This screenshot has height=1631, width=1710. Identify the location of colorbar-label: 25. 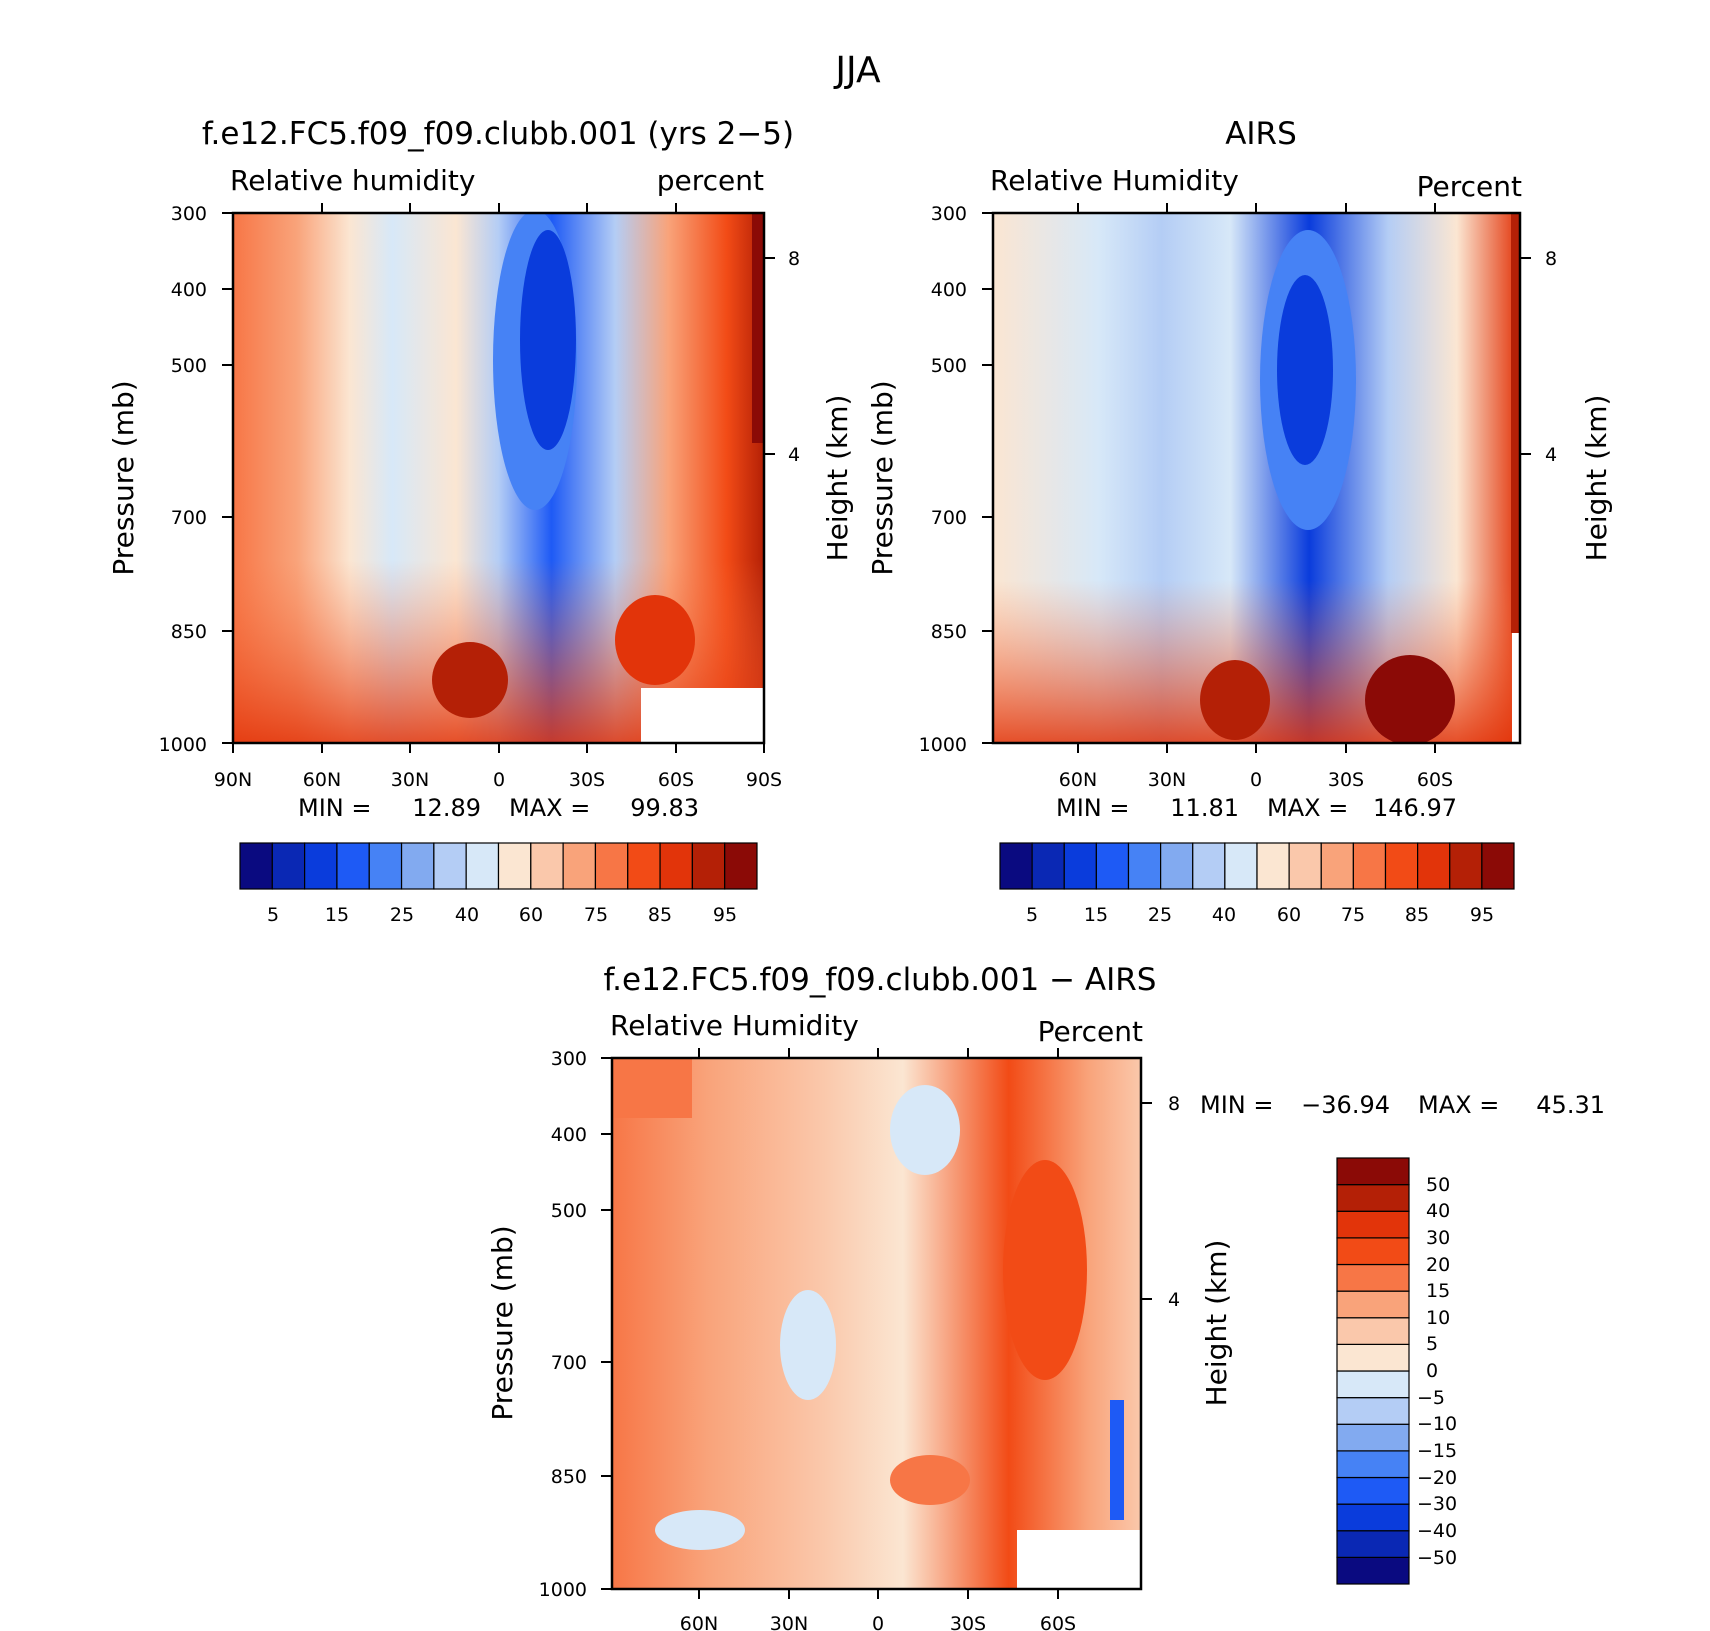
(1160, 915).